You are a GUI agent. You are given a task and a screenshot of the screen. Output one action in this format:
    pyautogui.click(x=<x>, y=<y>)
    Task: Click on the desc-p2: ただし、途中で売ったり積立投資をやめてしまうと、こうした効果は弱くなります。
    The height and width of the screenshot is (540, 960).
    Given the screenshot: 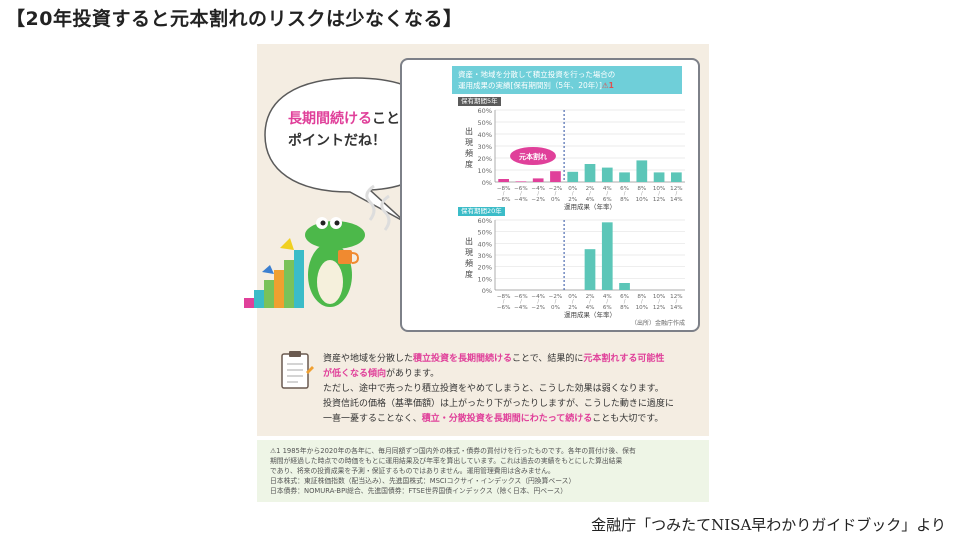 What is the action you would take?
    pyautogui.click(x=493, y=389)
    